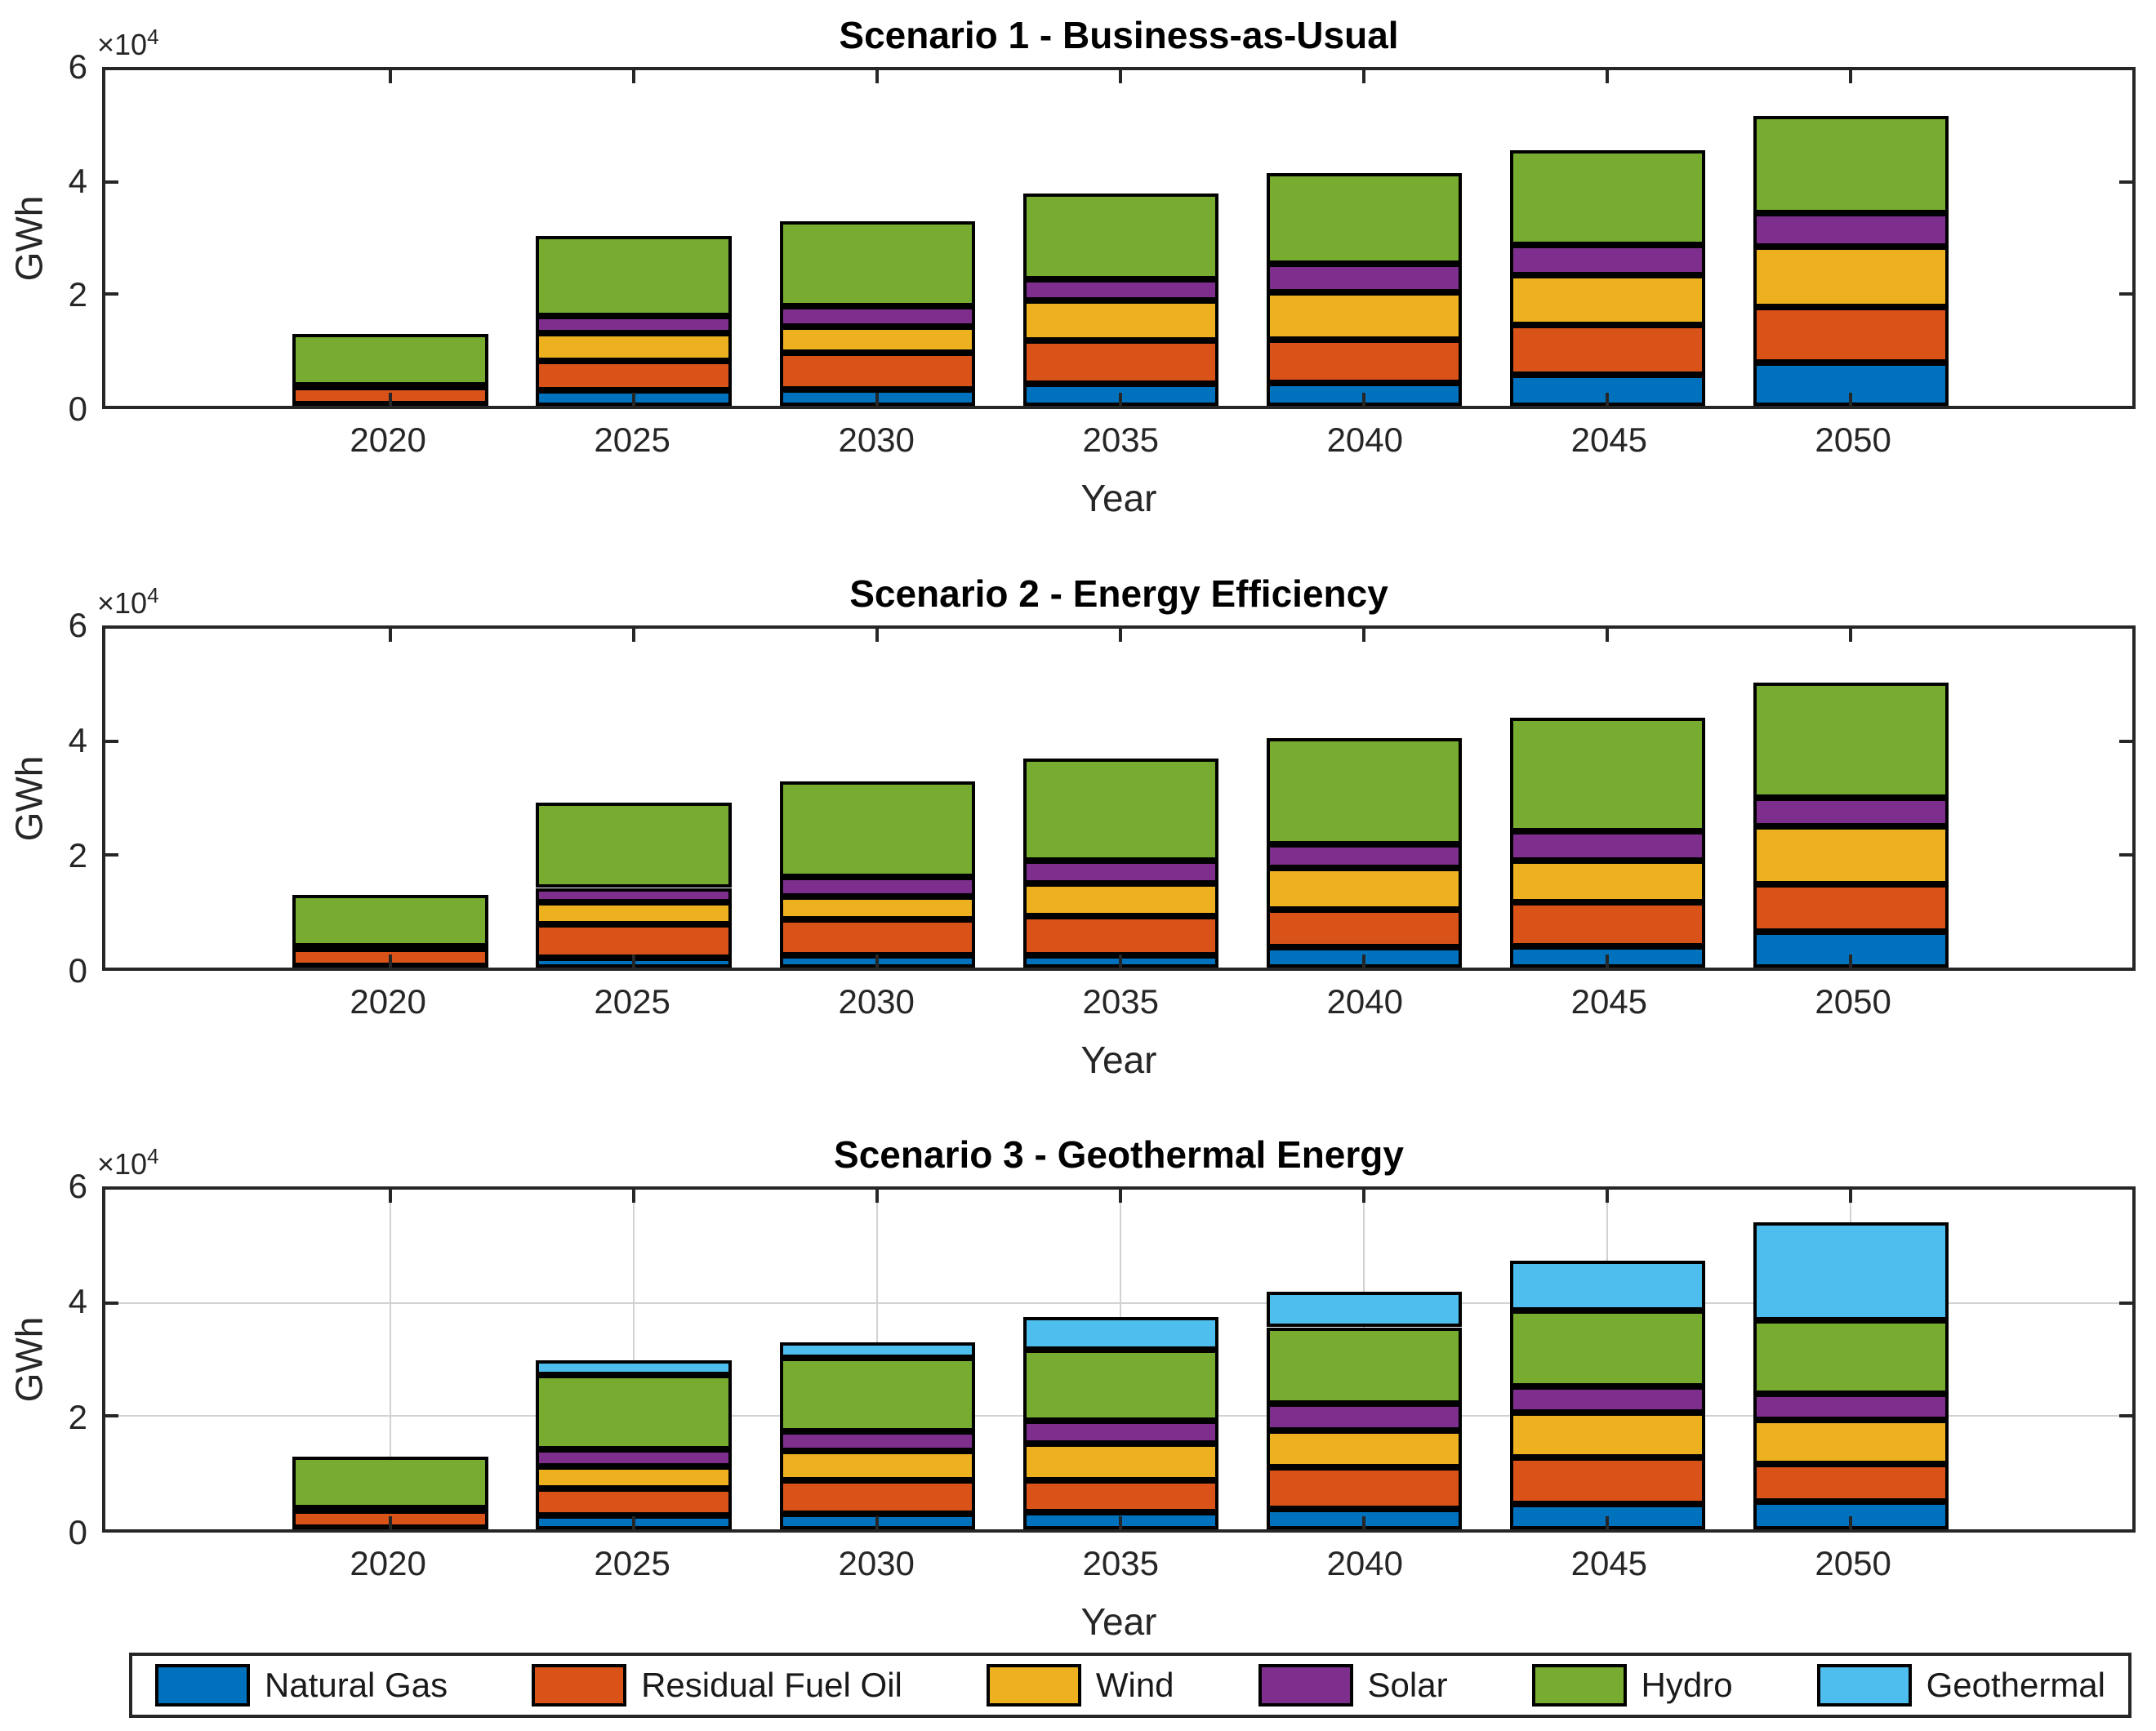  What do you see at coordinates (1033, 1685) in the screenshot?
I see `legend-swatch-wind` at bounding box center [1033, 1685].